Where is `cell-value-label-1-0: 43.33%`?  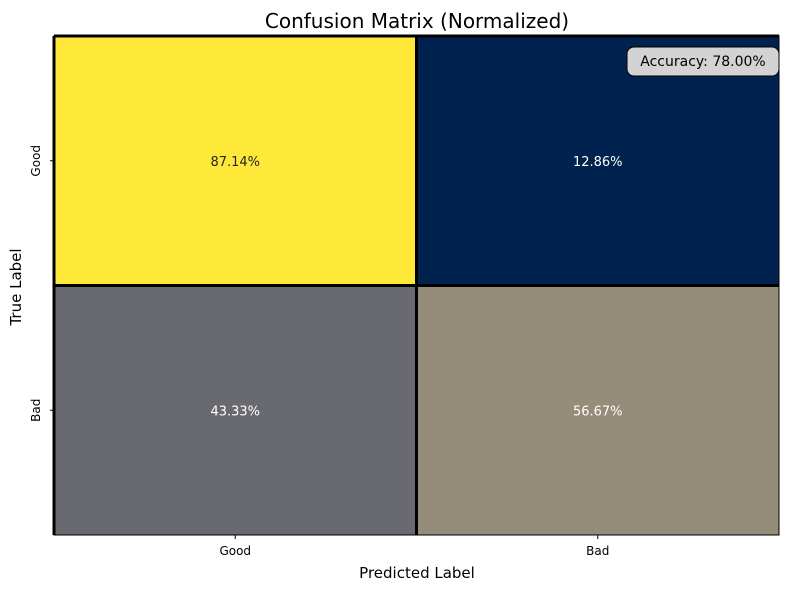
cell-value-label-1-0: 43.33% is located at coordinates (235, 411).